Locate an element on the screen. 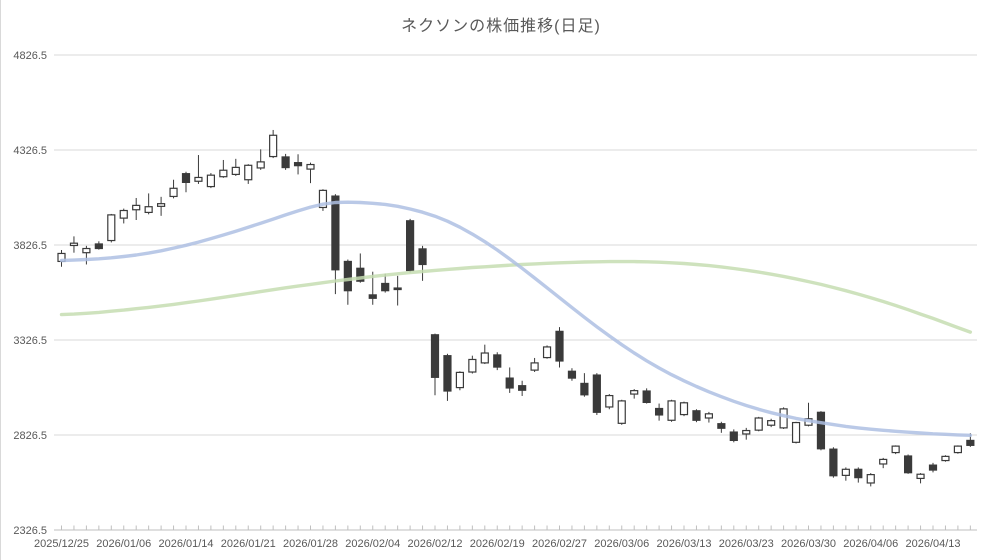  axis-tick-label: 2026/01/06 is located at coordinates (123, 544).